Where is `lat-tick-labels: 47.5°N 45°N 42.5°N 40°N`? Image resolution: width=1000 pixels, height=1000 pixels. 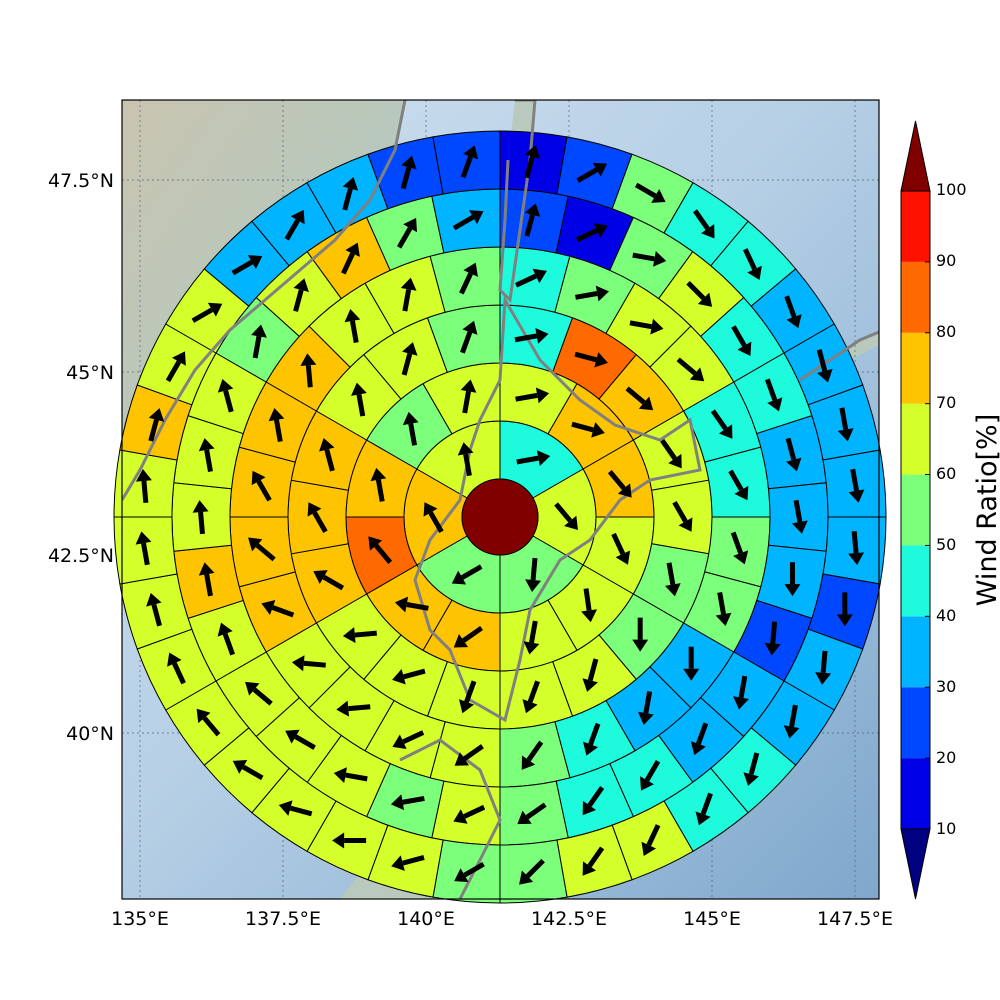 lat-tick-labels: 47.5°N 45°N 42.5°N 40°N is located at coordinates (81, 457).